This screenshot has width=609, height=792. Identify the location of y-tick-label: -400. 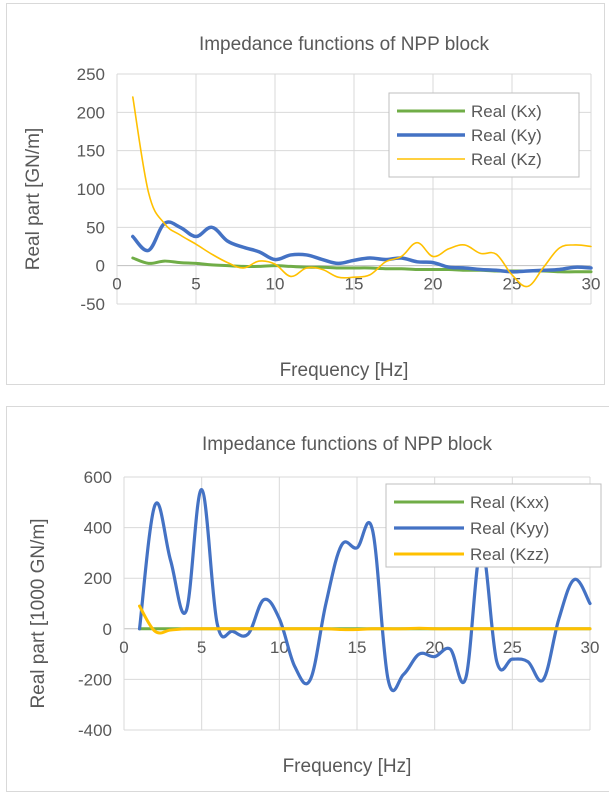
(95, 730).